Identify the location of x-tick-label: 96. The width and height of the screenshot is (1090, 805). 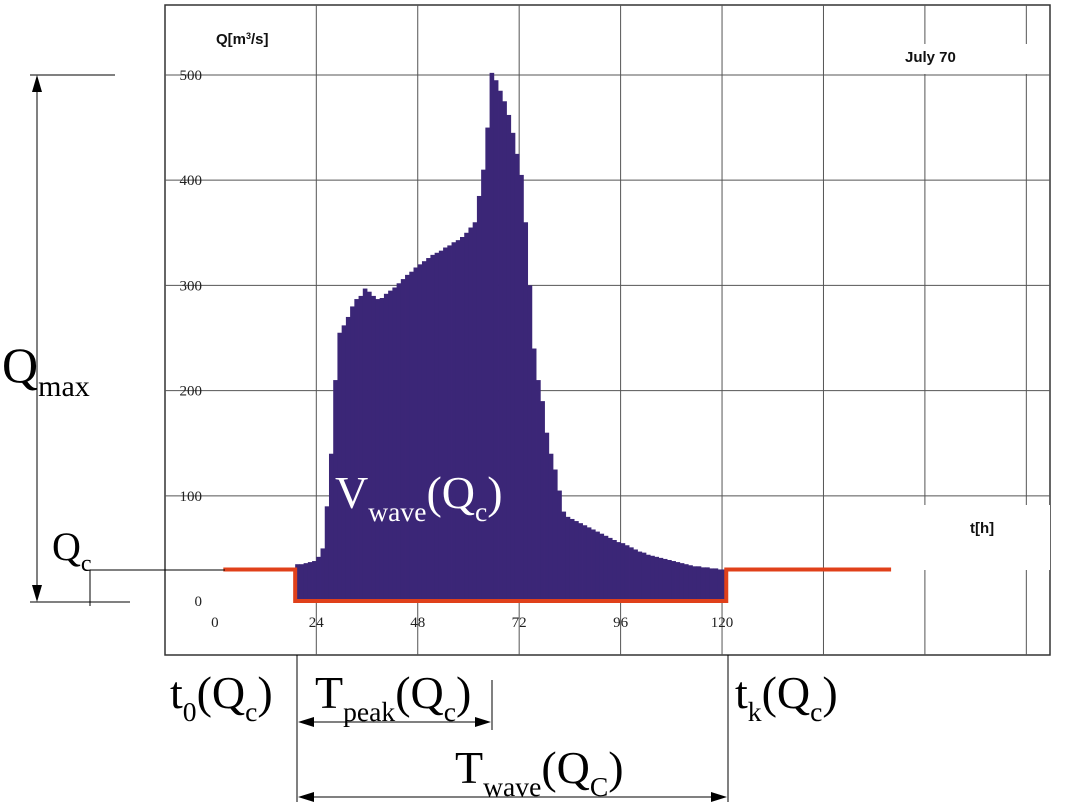
(621, 623).